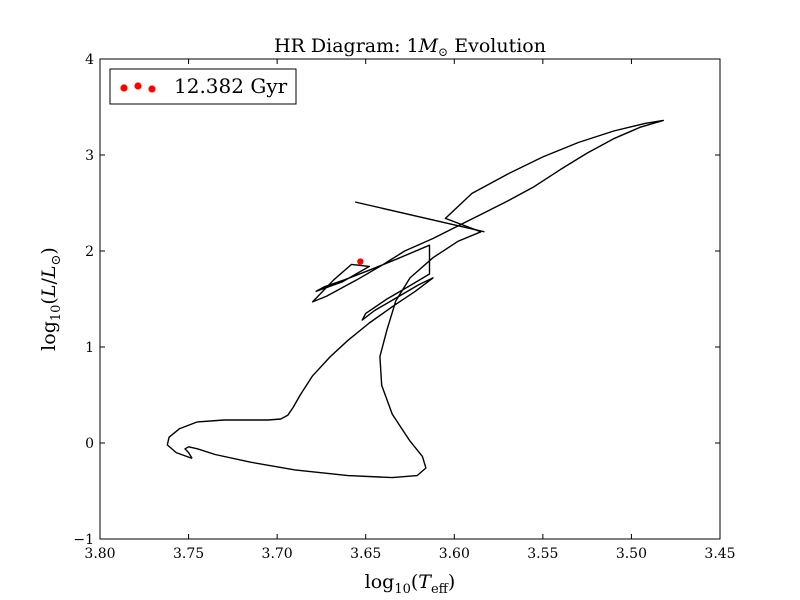 The height and width of the screenshot is (600, 800). Describe the element at coordinates (443, 52) in the screenshot. I see `title-subscript: ⊙` at that location.